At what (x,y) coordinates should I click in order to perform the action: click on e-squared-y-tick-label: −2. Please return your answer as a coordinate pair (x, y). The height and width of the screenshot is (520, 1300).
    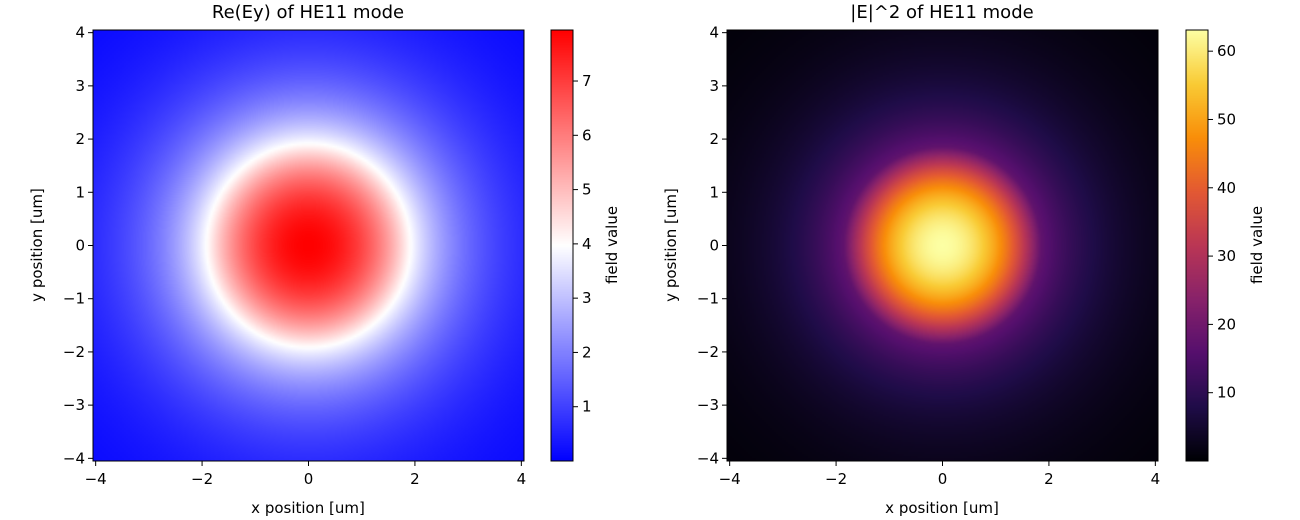
    Looking at the image, I should click on (708, 352).